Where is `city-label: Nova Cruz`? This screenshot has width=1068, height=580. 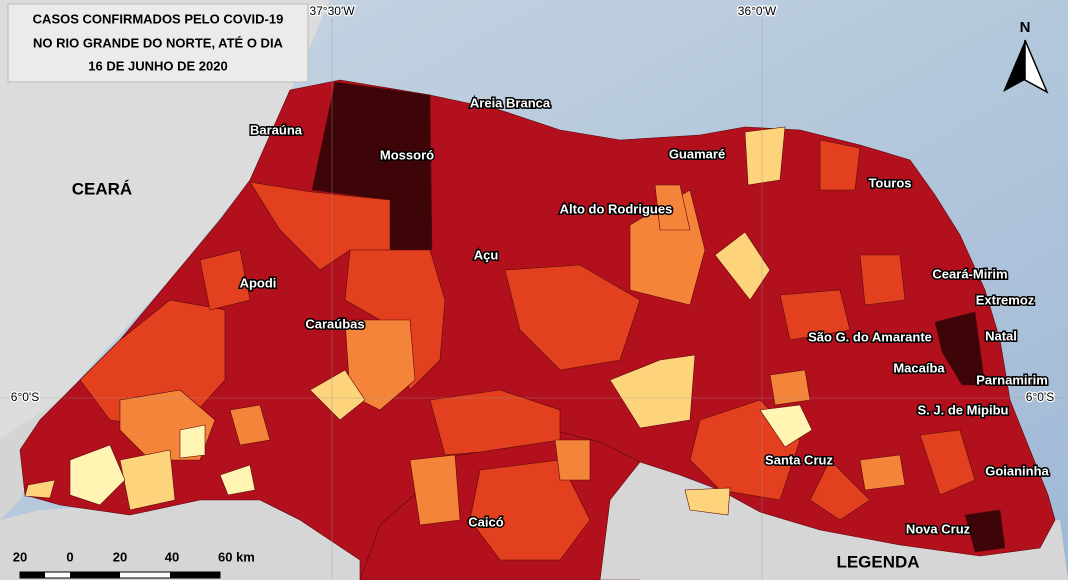
city-label: Nova Cruz is located at coordinates (938, 528).